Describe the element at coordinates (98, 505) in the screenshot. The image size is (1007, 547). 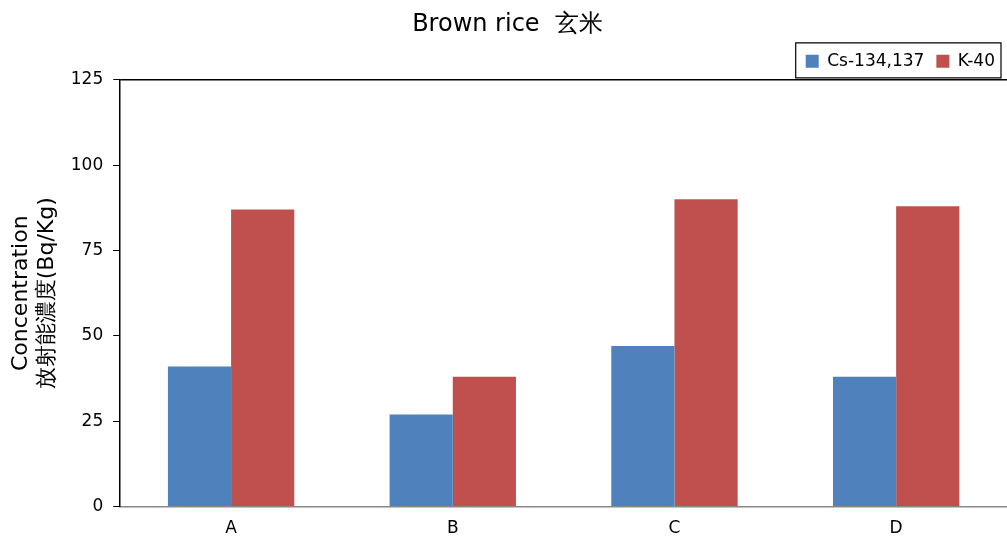
I see `y-tick-label: 0` at that location.